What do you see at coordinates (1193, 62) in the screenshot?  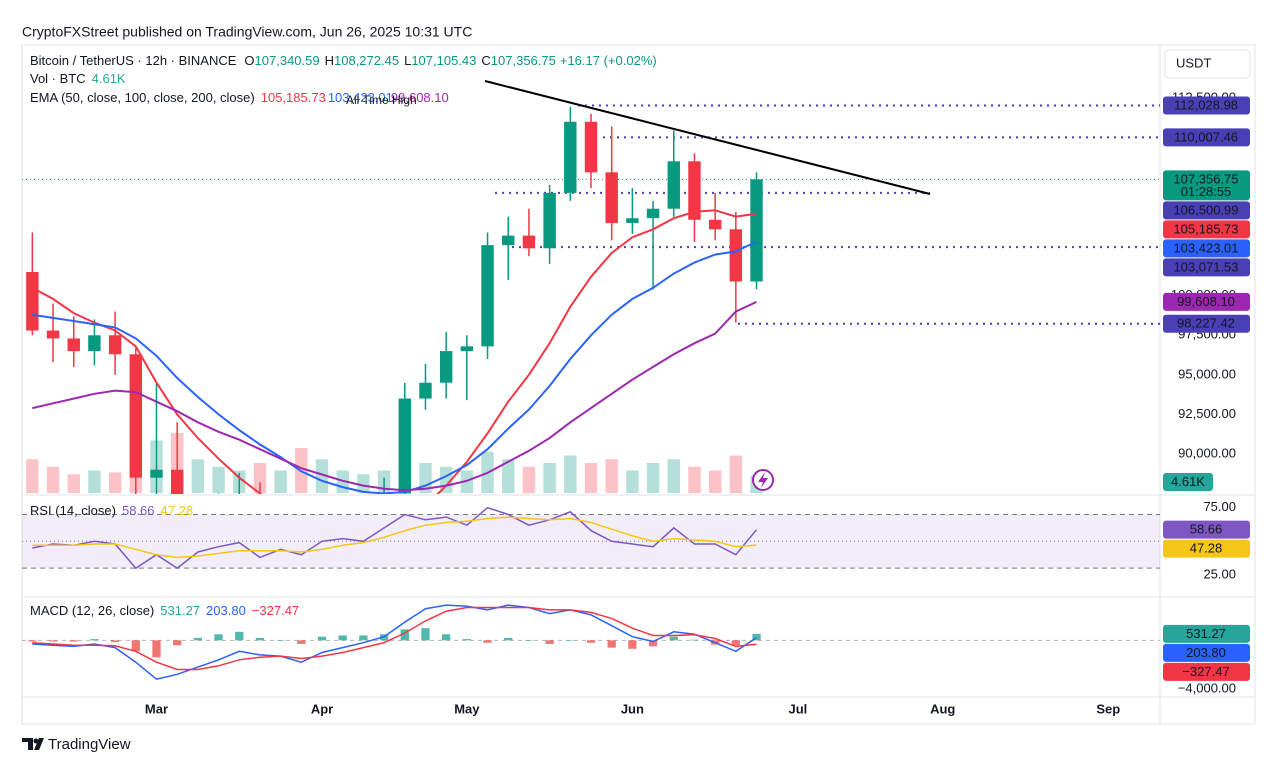 I see `currency-label: USDT` at bounding box center [1193, 62].